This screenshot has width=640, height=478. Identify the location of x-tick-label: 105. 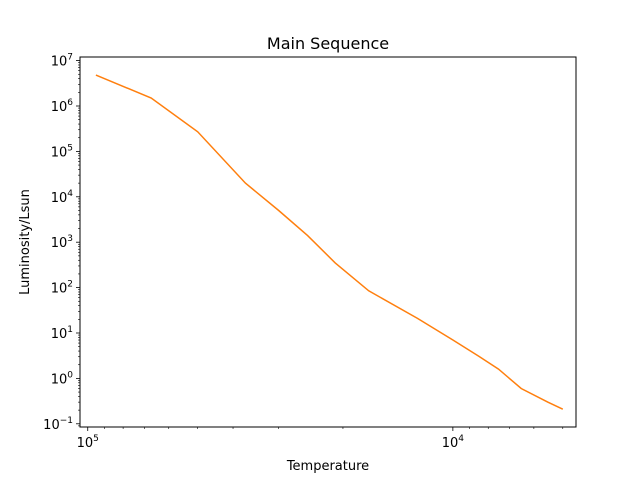
(88, 442).